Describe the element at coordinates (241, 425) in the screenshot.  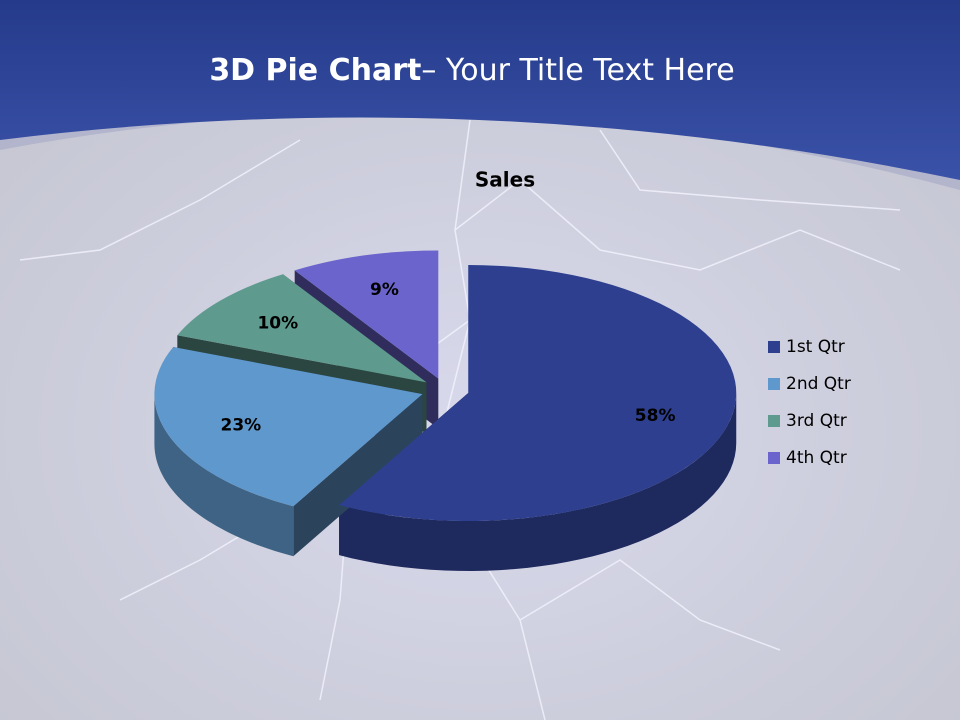
I see `data-label: 23%` at that location.